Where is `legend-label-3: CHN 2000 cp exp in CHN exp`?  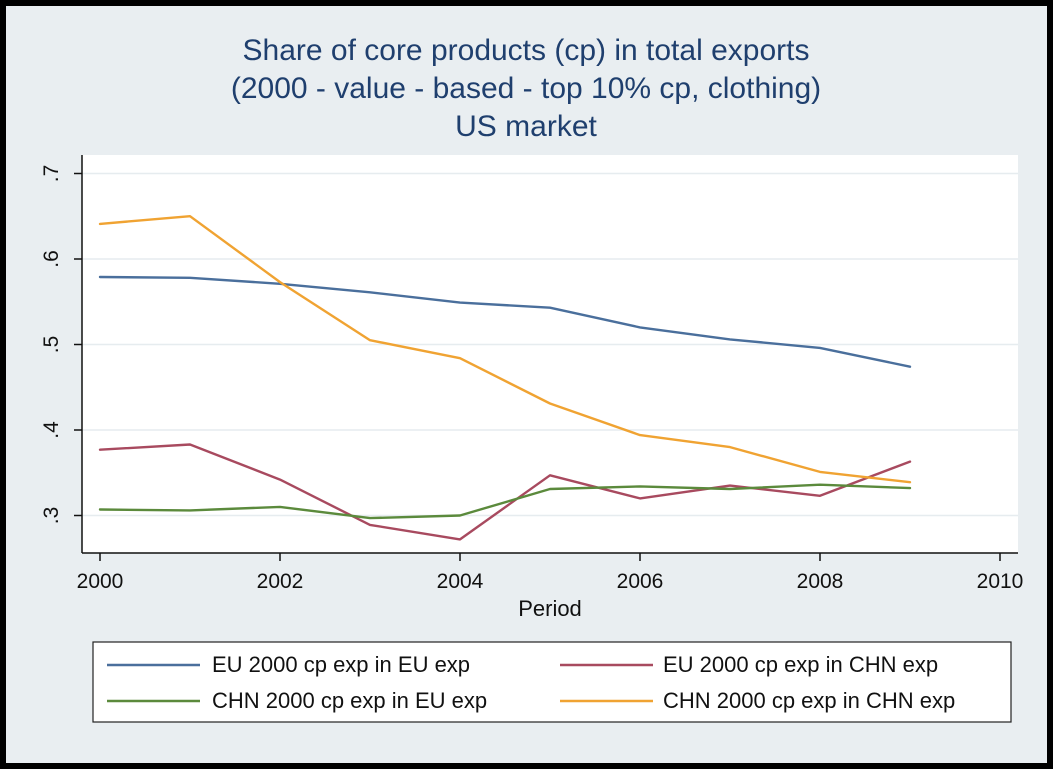 legend-label-3: CHN 2000 cp exp in CHN exp is located at coordinates (809, 700).